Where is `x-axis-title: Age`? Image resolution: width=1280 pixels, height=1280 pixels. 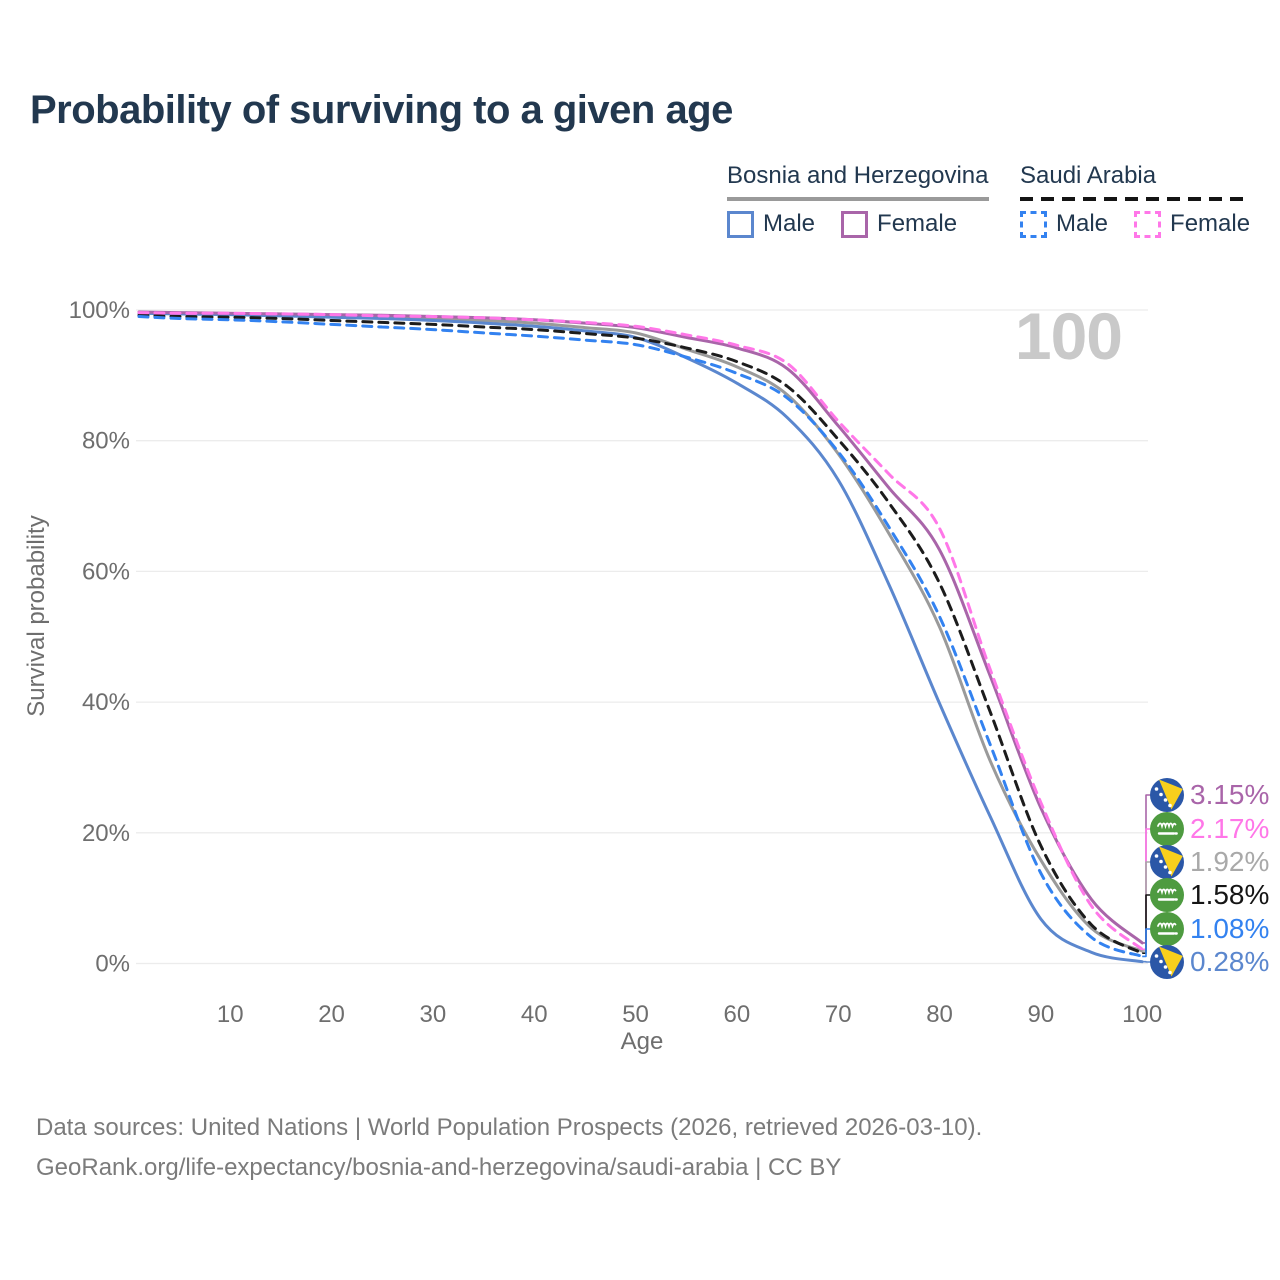 x-axis-title: Age is located at coordinates (642, 1041).